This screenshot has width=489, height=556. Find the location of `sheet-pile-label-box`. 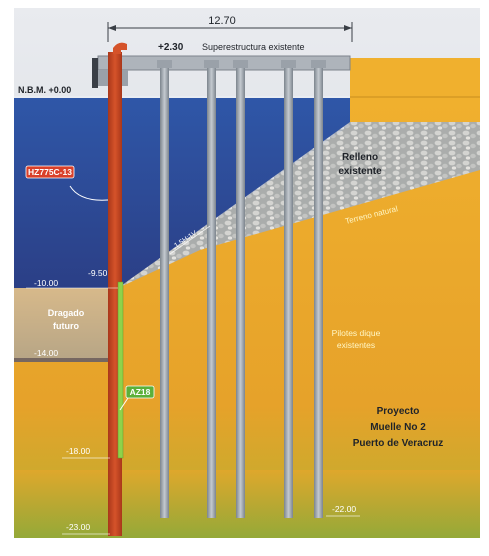

sheet-pile-label-box is located at coordinates (50, 172).